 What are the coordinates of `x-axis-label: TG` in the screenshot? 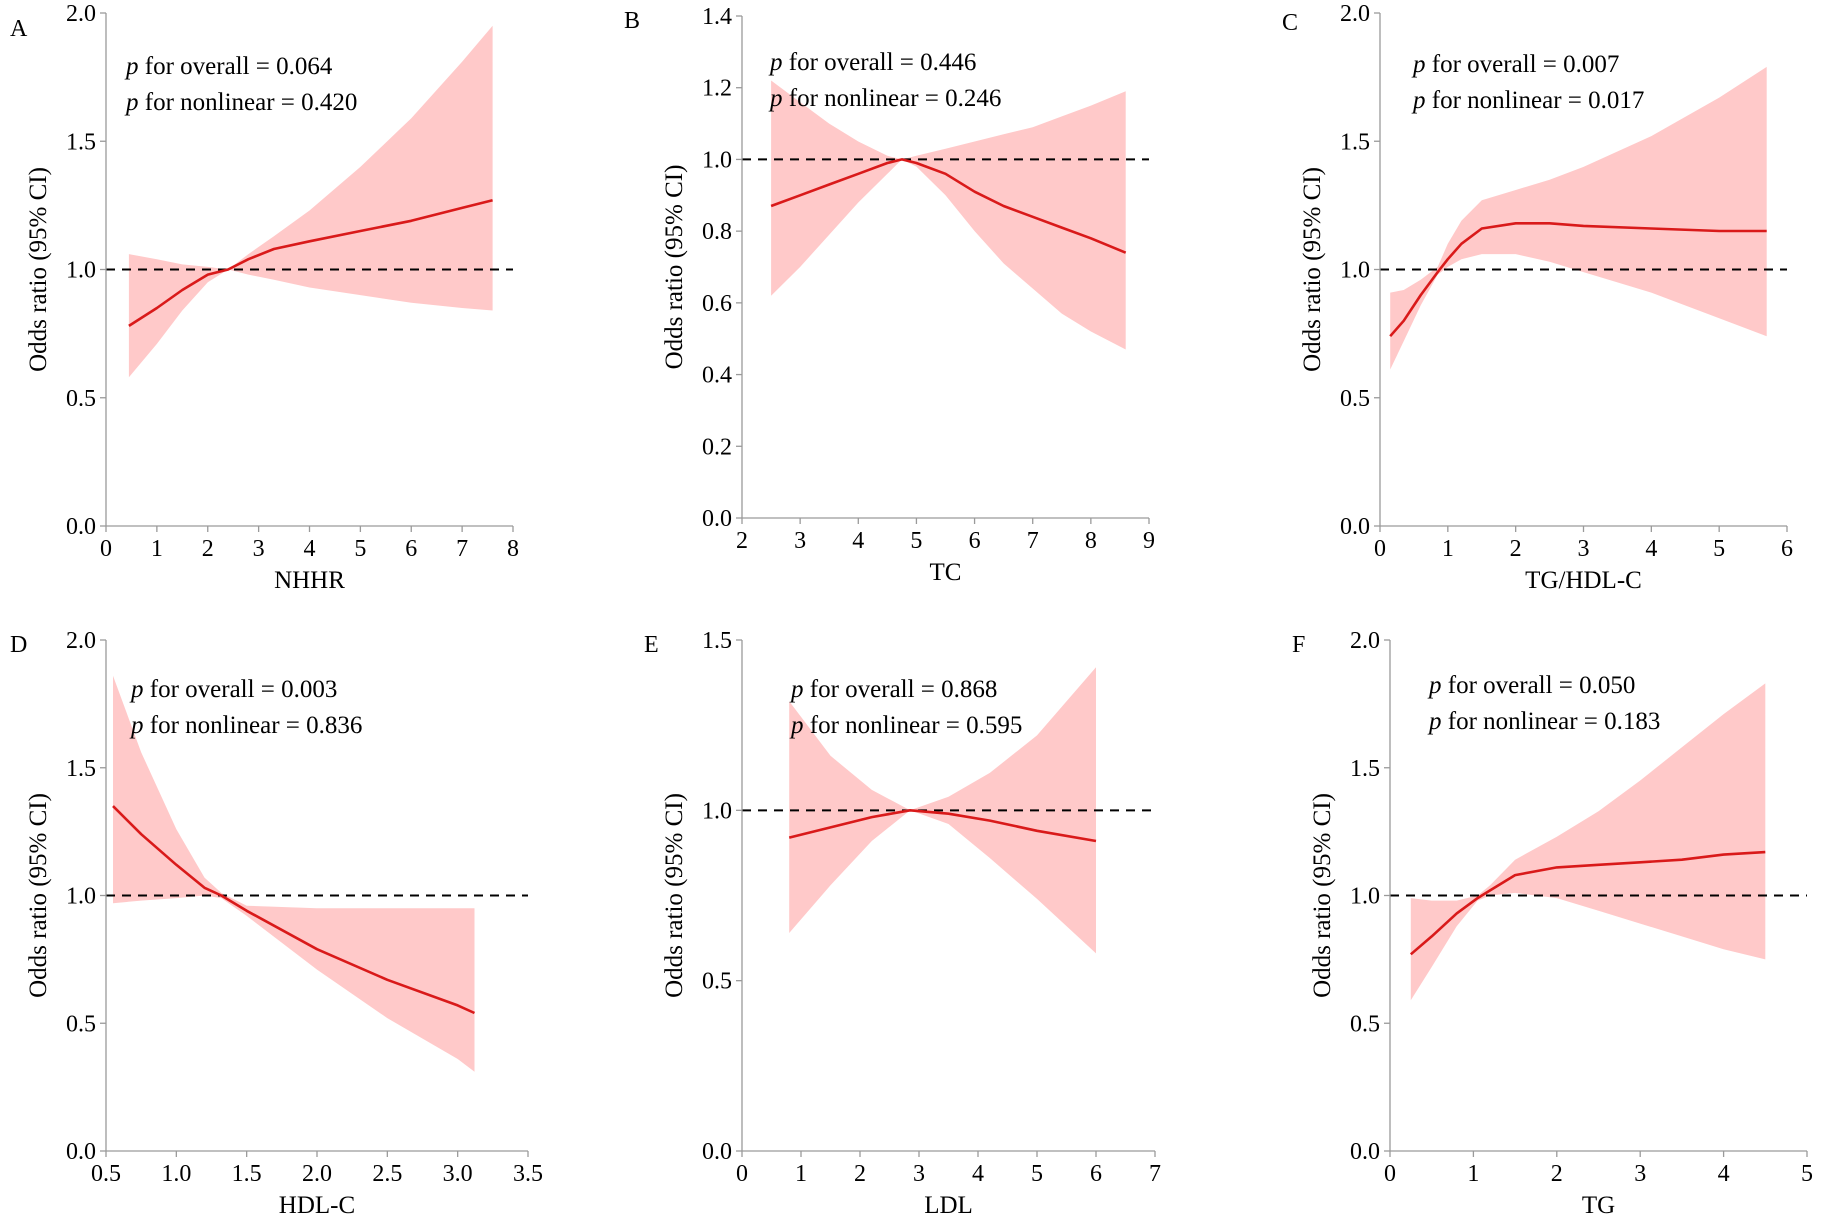 It's located at (1598, 1204).